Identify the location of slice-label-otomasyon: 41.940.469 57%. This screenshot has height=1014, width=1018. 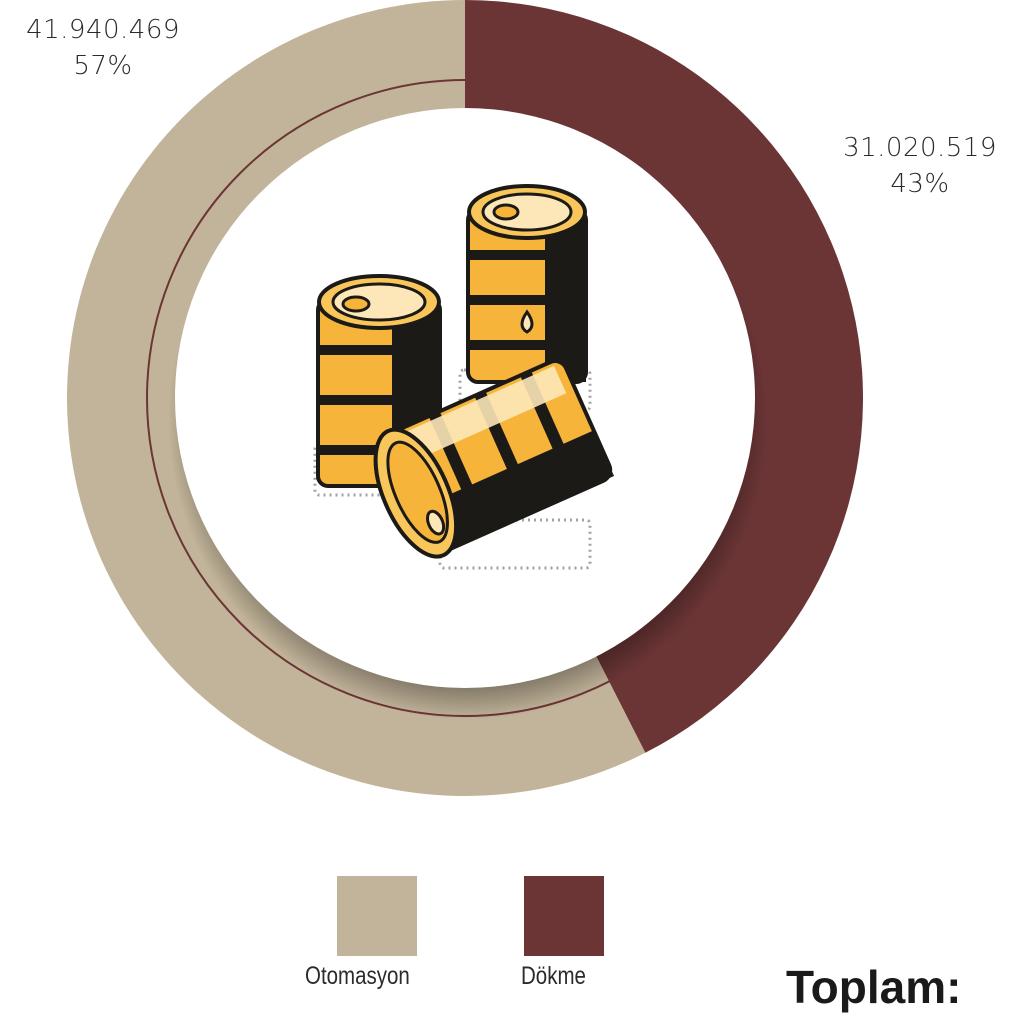
(103, 48).